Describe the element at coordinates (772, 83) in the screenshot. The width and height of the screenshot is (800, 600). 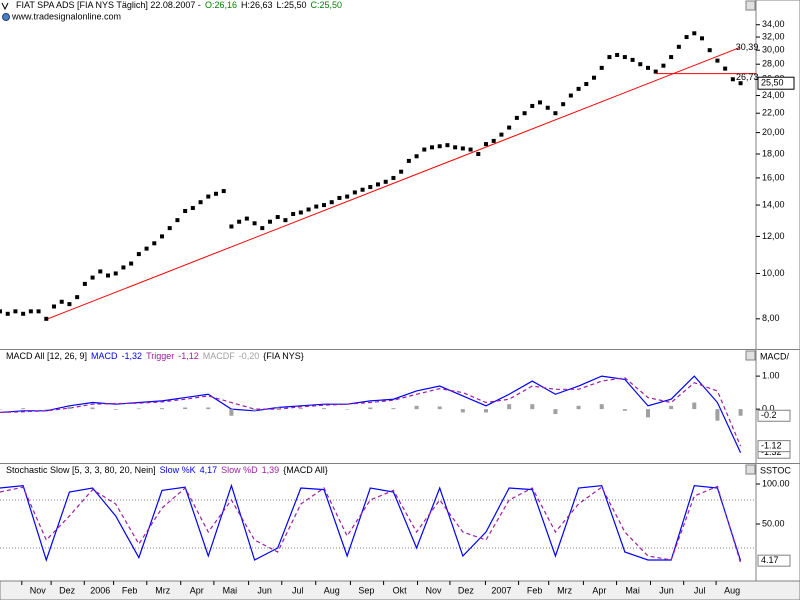
I see `current-price-label: 25,50` at that location.